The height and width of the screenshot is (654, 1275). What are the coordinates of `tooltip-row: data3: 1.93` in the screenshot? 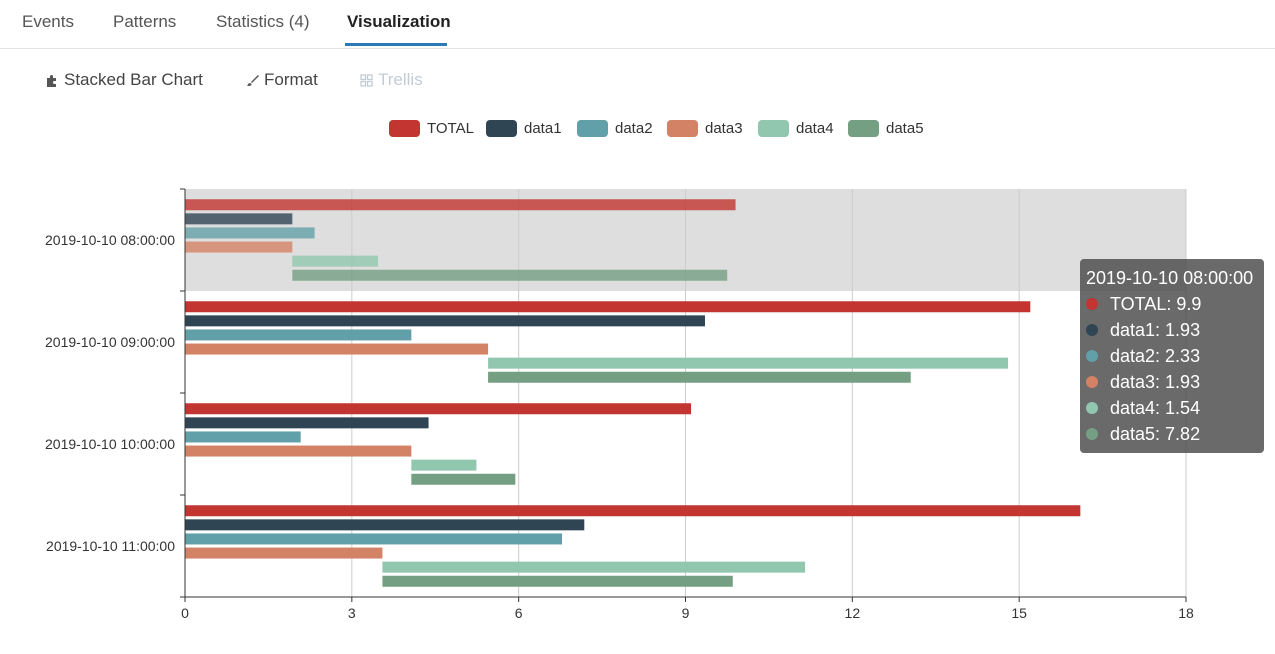 It's located at (1175, 382).